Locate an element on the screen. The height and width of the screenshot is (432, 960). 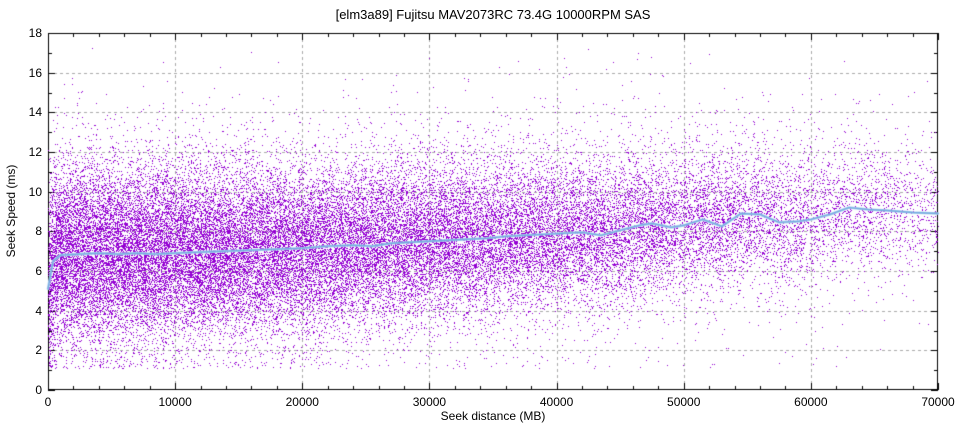
y-tick-label: 18 is located at coordinates (35, 33).